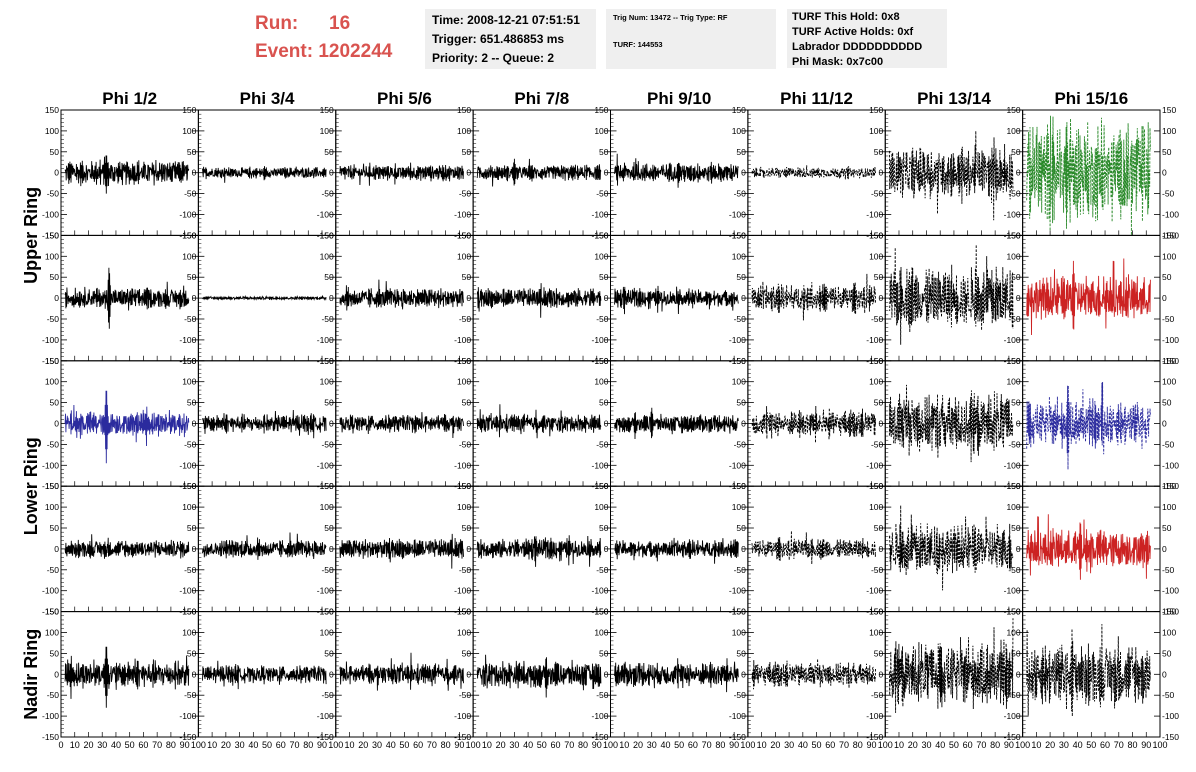  What do you see at coordinates (1064, 745) in the screenshot?
I see `x-tick-label: 30` at bounding box center [1064, 745].